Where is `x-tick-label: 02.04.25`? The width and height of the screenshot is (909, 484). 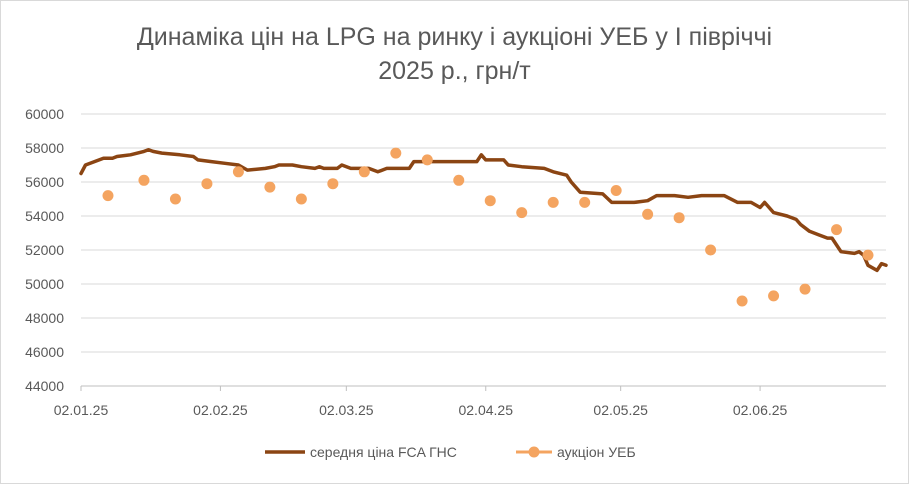 x-tick-label: 02.04.25 is located at coordinates (485, 410).